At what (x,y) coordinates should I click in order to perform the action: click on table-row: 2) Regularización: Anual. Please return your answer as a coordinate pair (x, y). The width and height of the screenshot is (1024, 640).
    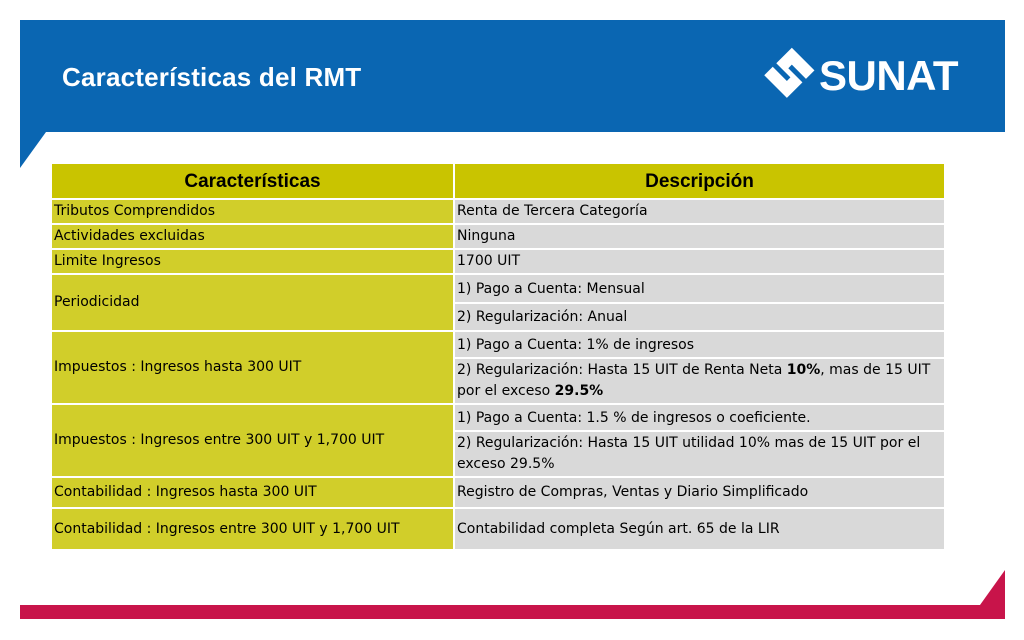
    Looking at the image, I should click on (498, 317).